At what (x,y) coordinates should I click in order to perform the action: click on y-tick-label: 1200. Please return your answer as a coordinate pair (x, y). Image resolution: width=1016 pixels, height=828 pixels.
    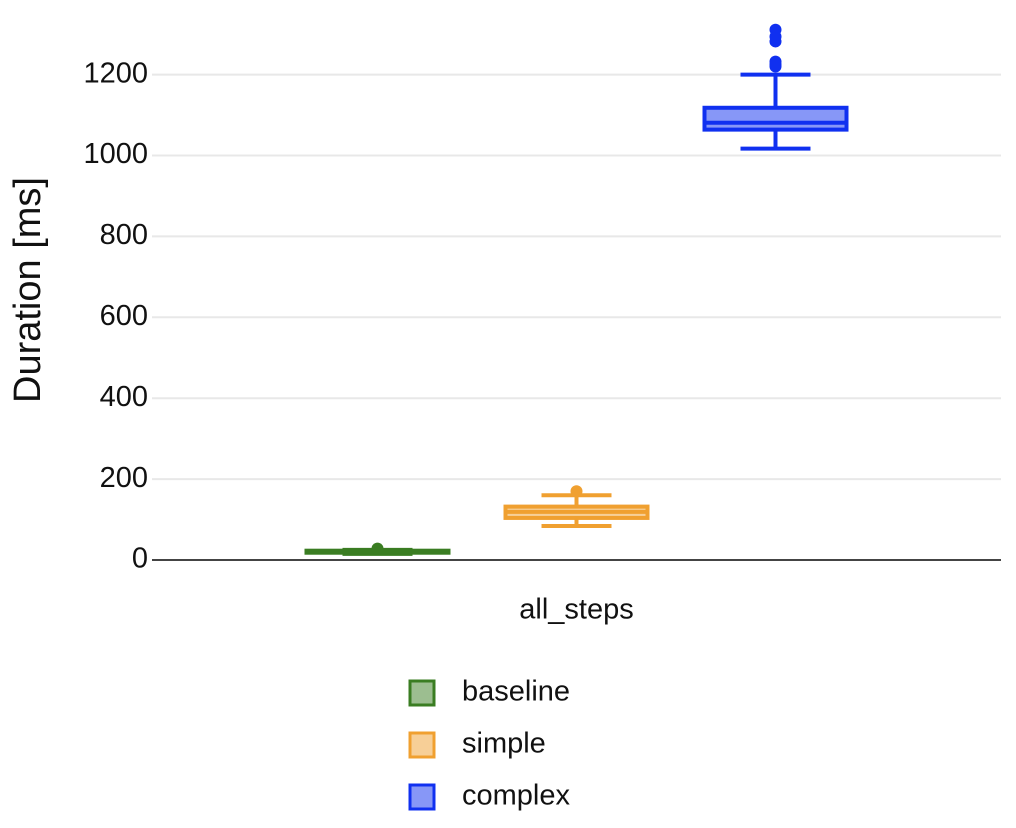
    Looking at the image, I should click on (115, 73).